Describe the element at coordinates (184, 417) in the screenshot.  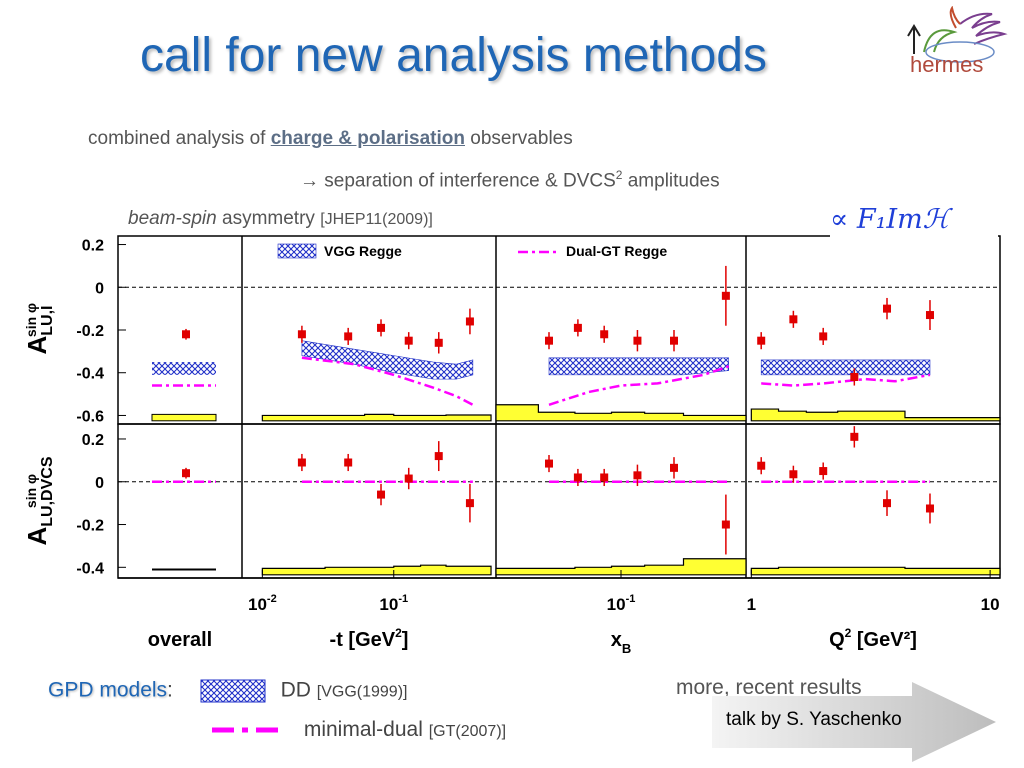
I see `overall-syst-band` at that location.